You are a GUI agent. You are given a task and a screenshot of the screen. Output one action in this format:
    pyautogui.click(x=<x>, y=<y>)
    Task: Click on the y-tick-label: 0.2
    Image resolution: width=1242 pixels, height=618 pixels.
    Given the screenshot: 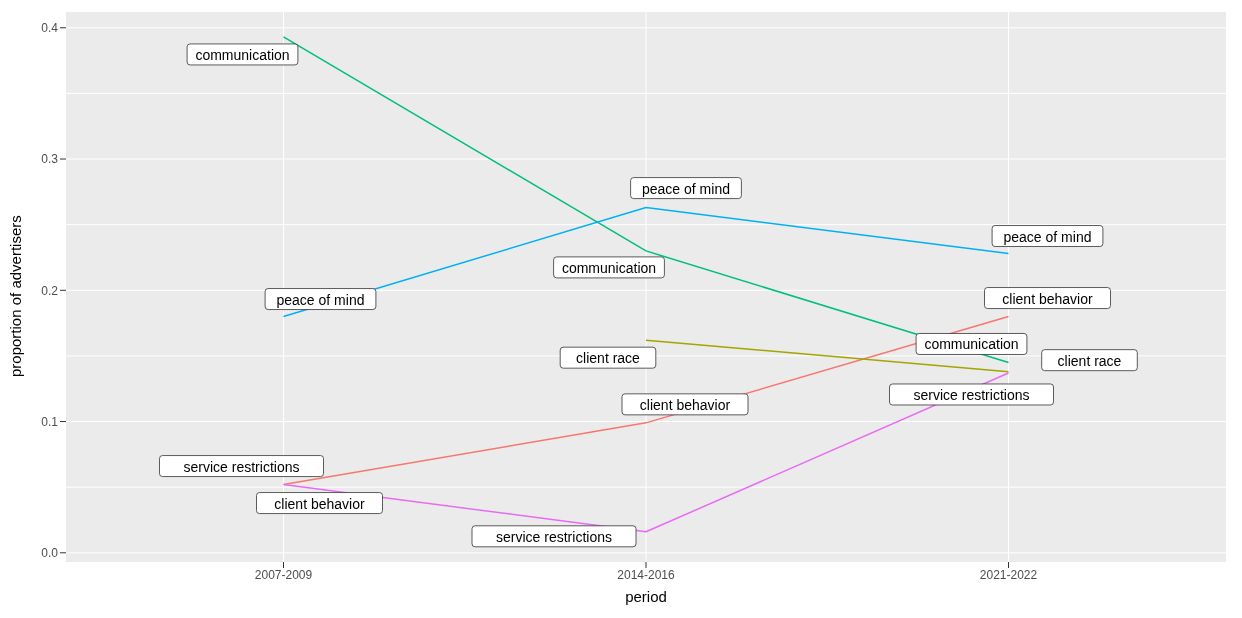 What is the action you would take?
    pyautogui.click(x=50, y=290)
    